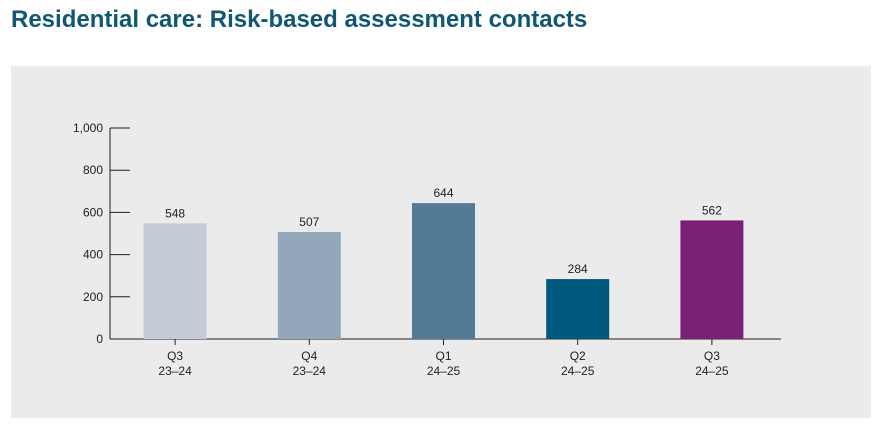 The image size is (881, 428). I want to click on data-label: 284, so click(578, 269).